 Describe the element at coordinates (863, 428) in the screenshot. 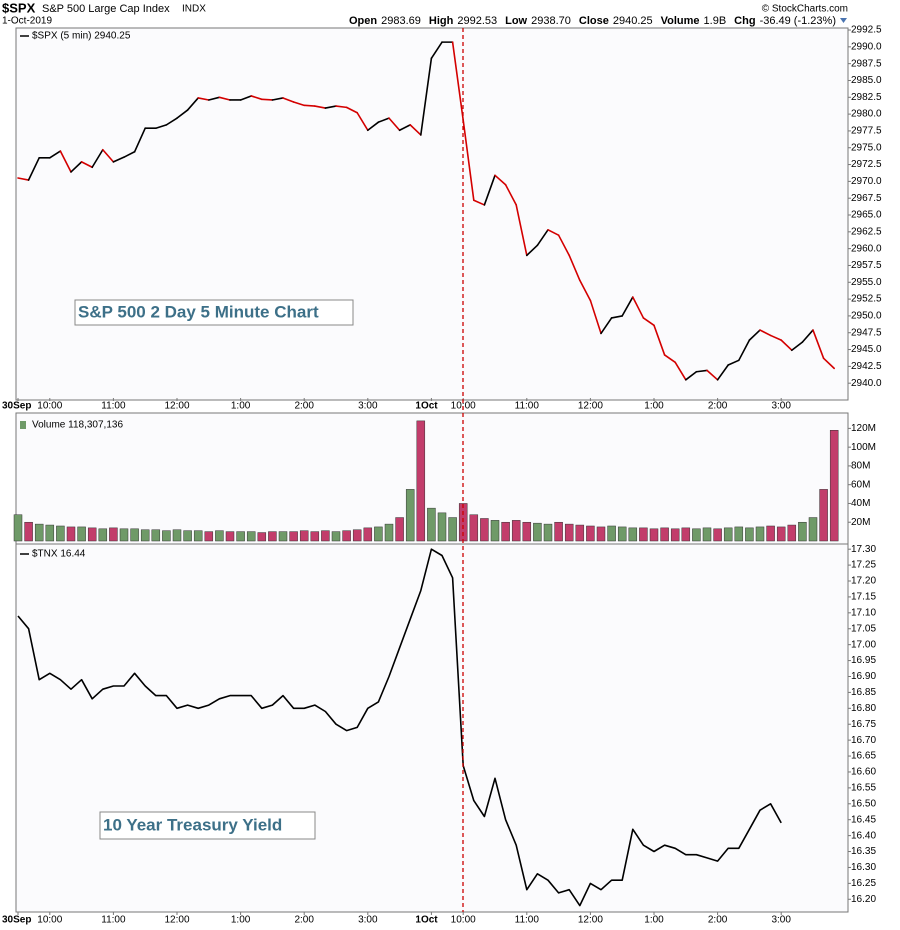

I see `y-tick-label: 120M` at that location.